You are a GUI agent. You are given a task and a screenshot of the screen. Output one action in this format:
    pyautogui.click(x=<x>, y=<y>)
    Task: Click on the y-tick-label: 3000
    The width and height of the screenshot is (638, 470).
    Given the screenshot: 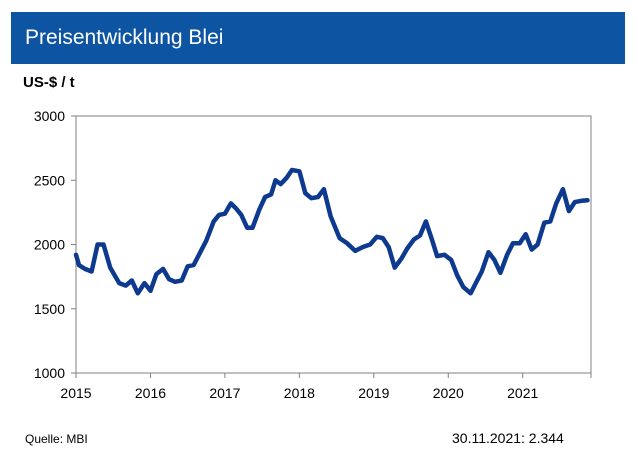 What is the action you would take?
    pyautogui.click(x=49, y=116)
    